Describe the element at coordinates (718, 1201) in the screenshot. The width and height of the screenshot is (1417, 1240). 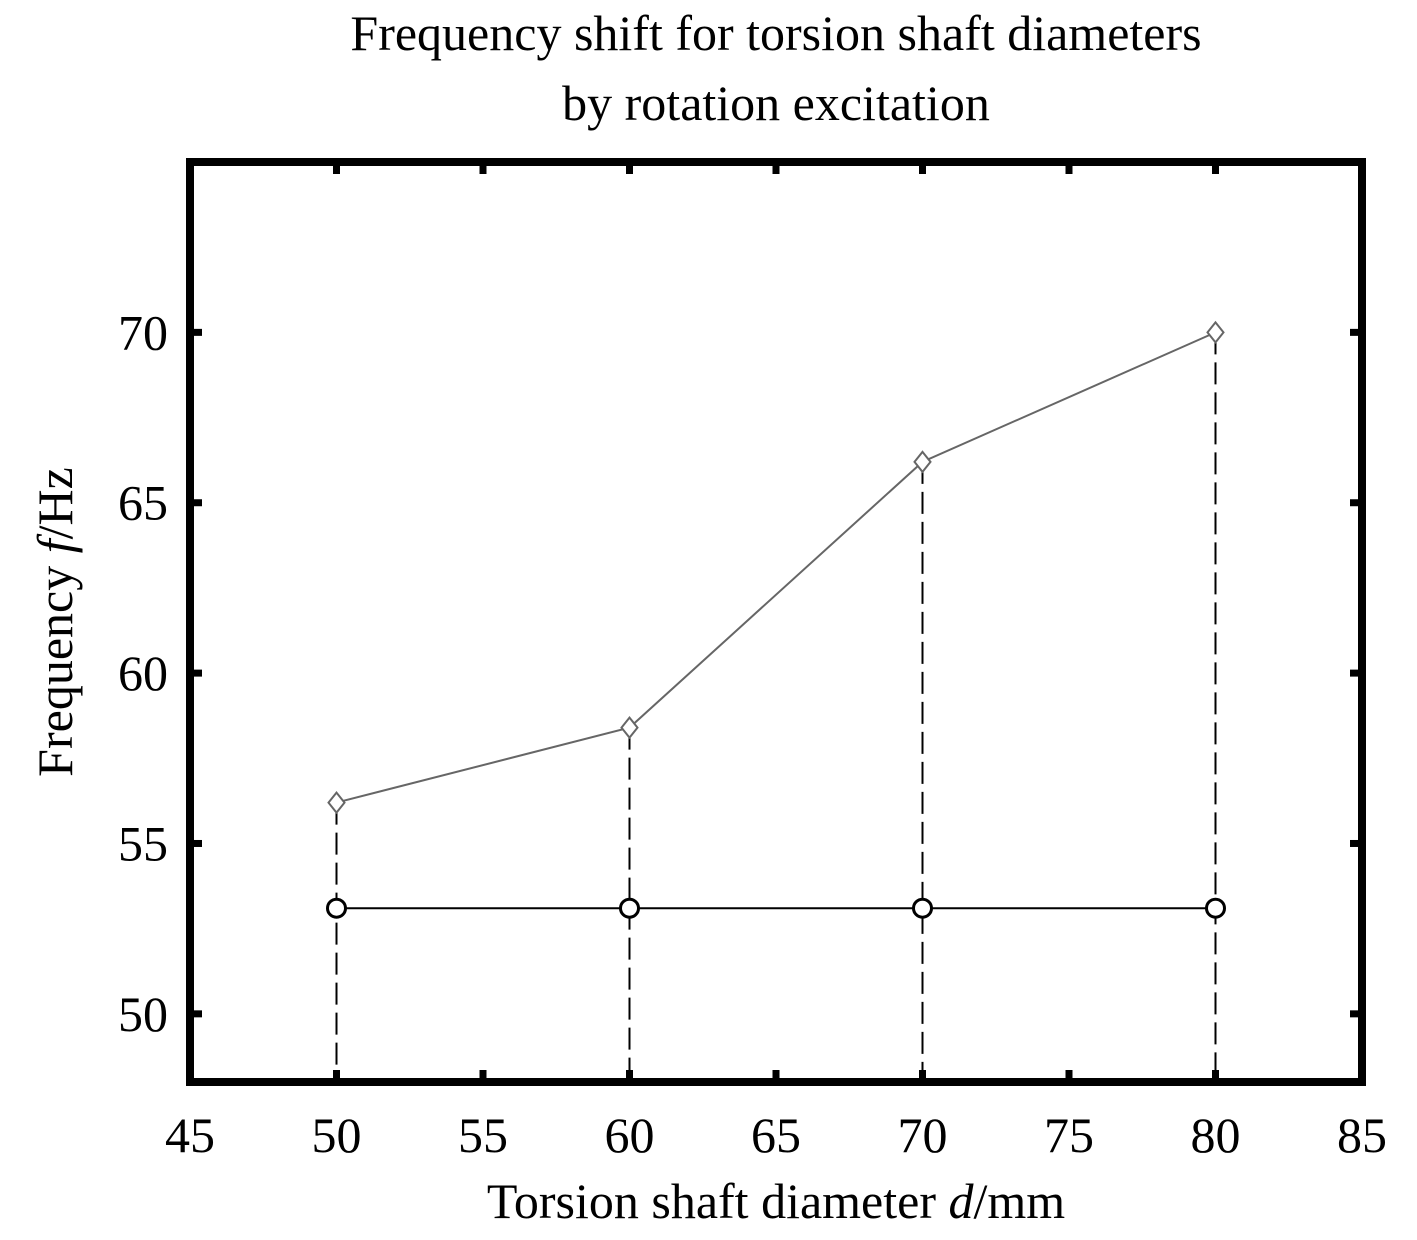
I see `x-axis-label-pre: Torsion shaft diameter` at that location.